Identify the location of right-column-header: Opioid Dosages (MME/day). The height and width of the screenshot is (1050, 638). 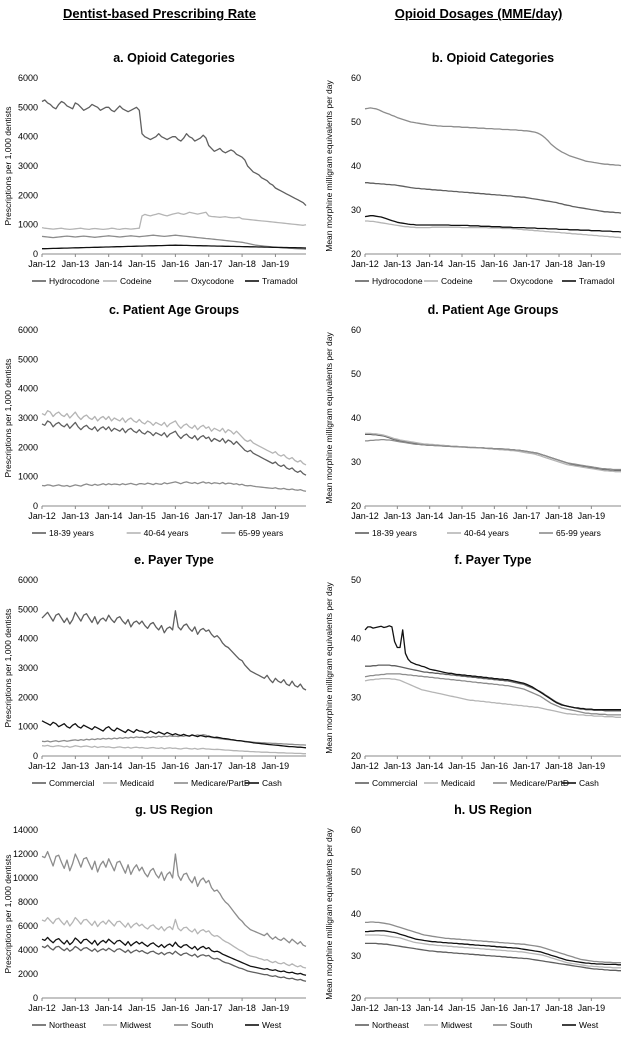
(478, 13).